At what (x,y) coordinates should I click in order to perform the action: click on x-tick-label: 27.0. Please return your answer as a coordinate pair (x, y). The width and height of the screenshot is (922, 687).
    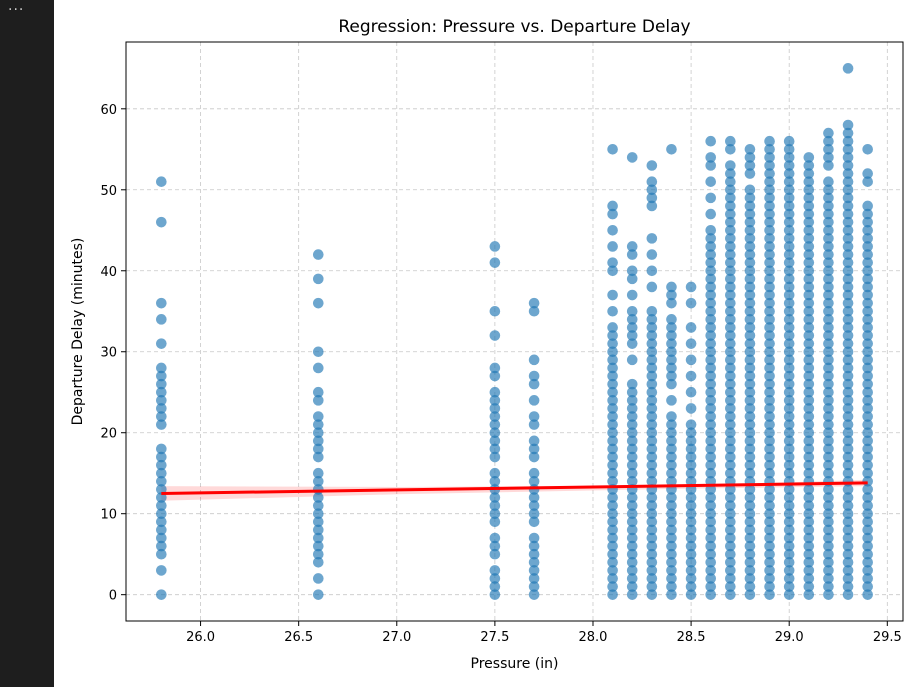
    Looking at the image, I should click on (396, 637).